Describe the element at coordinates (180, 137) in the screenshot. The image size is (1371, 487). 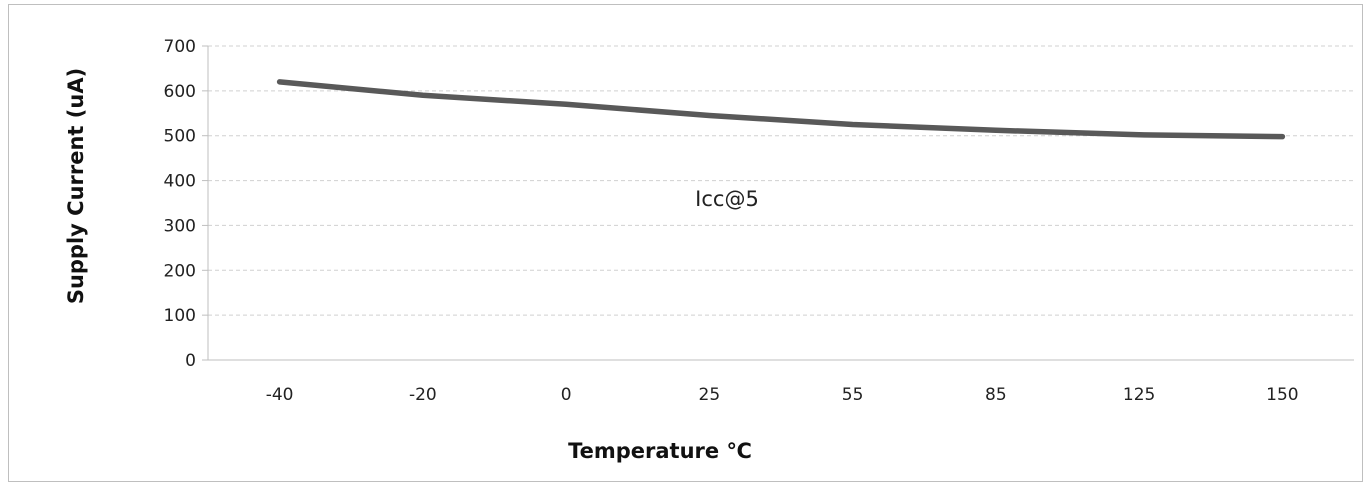
I see `y-tick-label: 500` at that location.